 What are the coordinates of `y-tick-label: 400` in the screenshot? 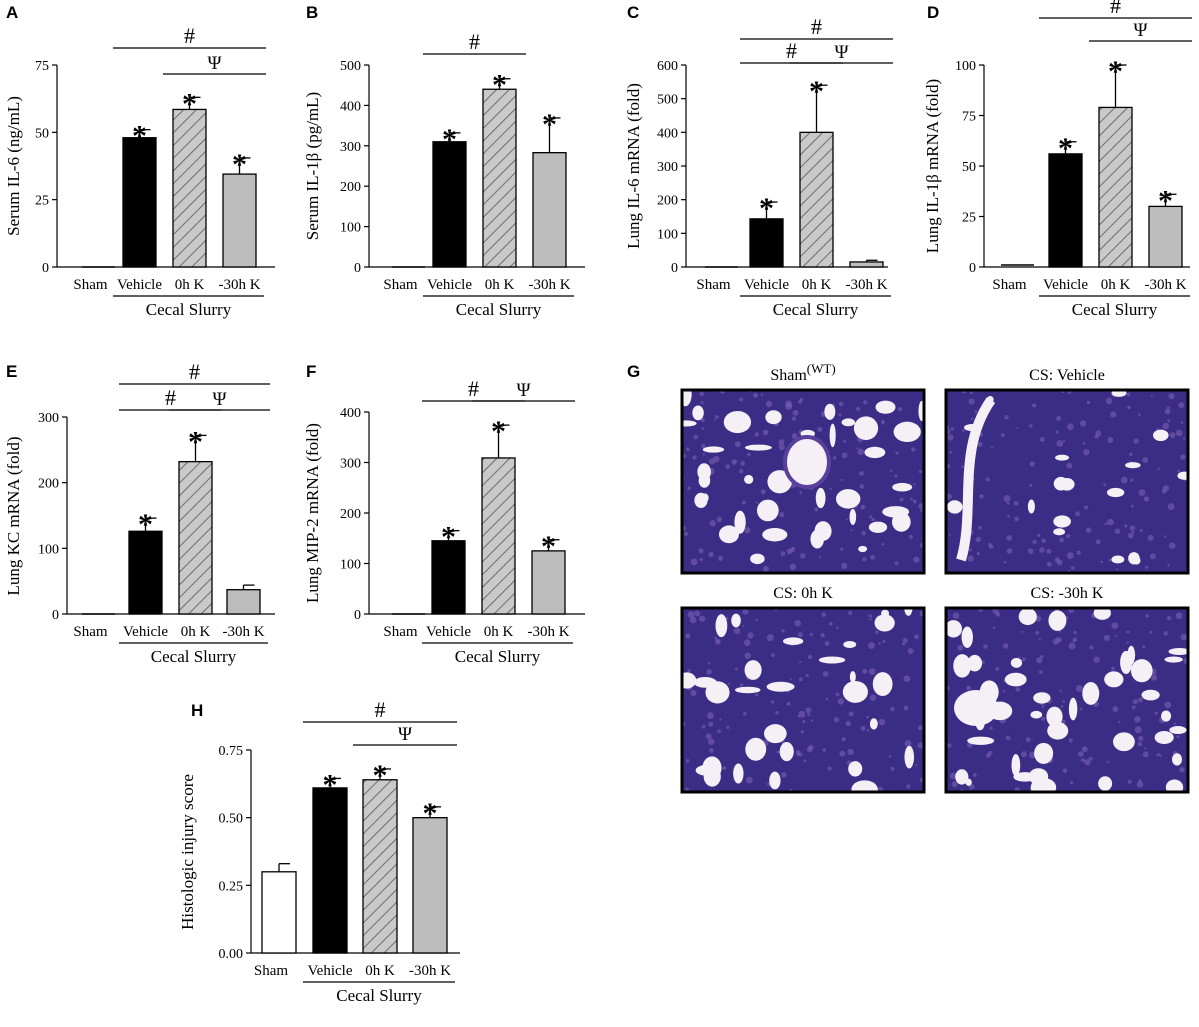 It's located at (350, 413).